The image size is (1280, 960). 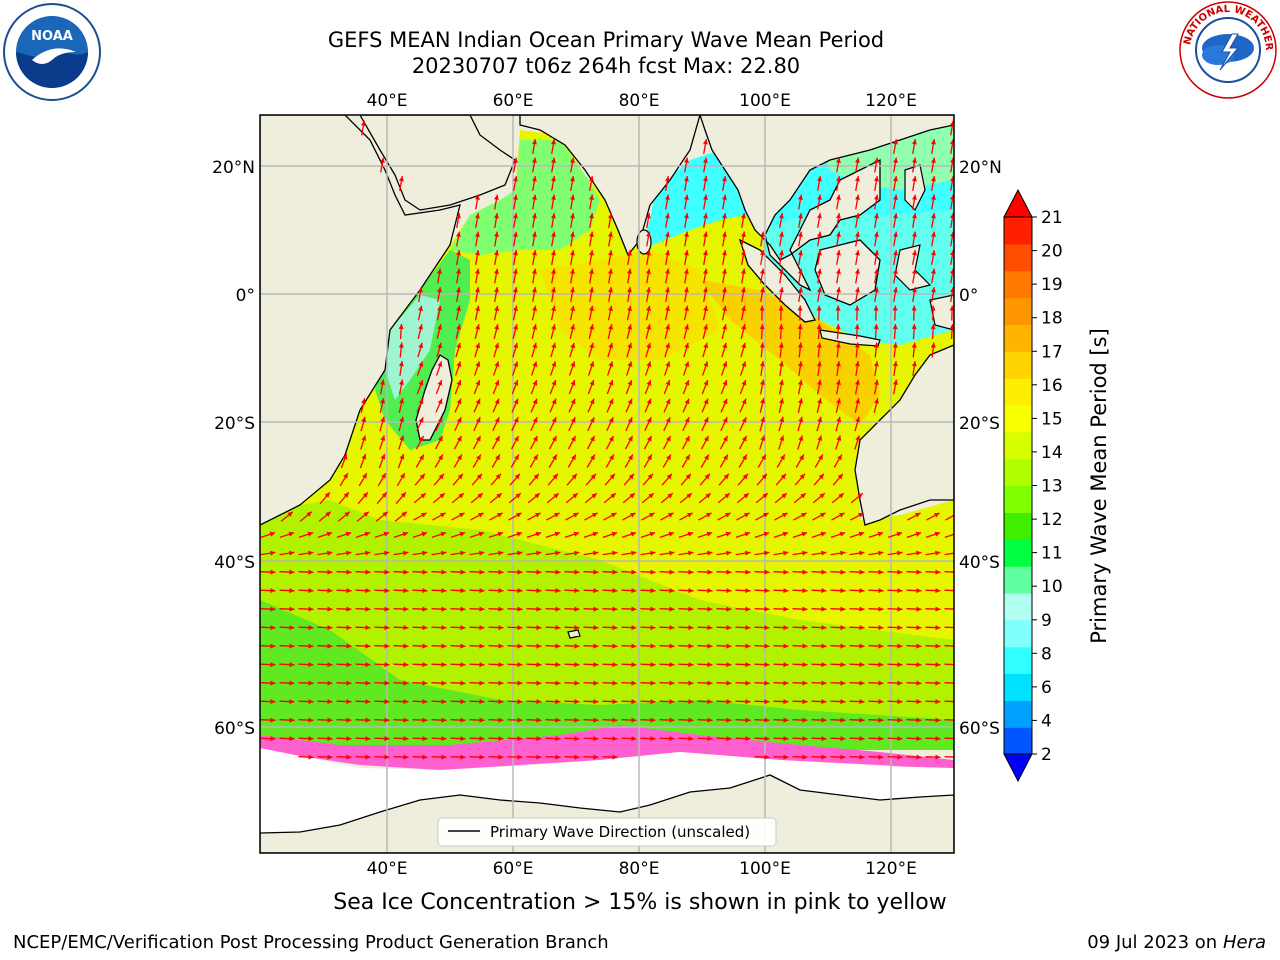 I want to click on sumatra, so click(x=777, y=280).